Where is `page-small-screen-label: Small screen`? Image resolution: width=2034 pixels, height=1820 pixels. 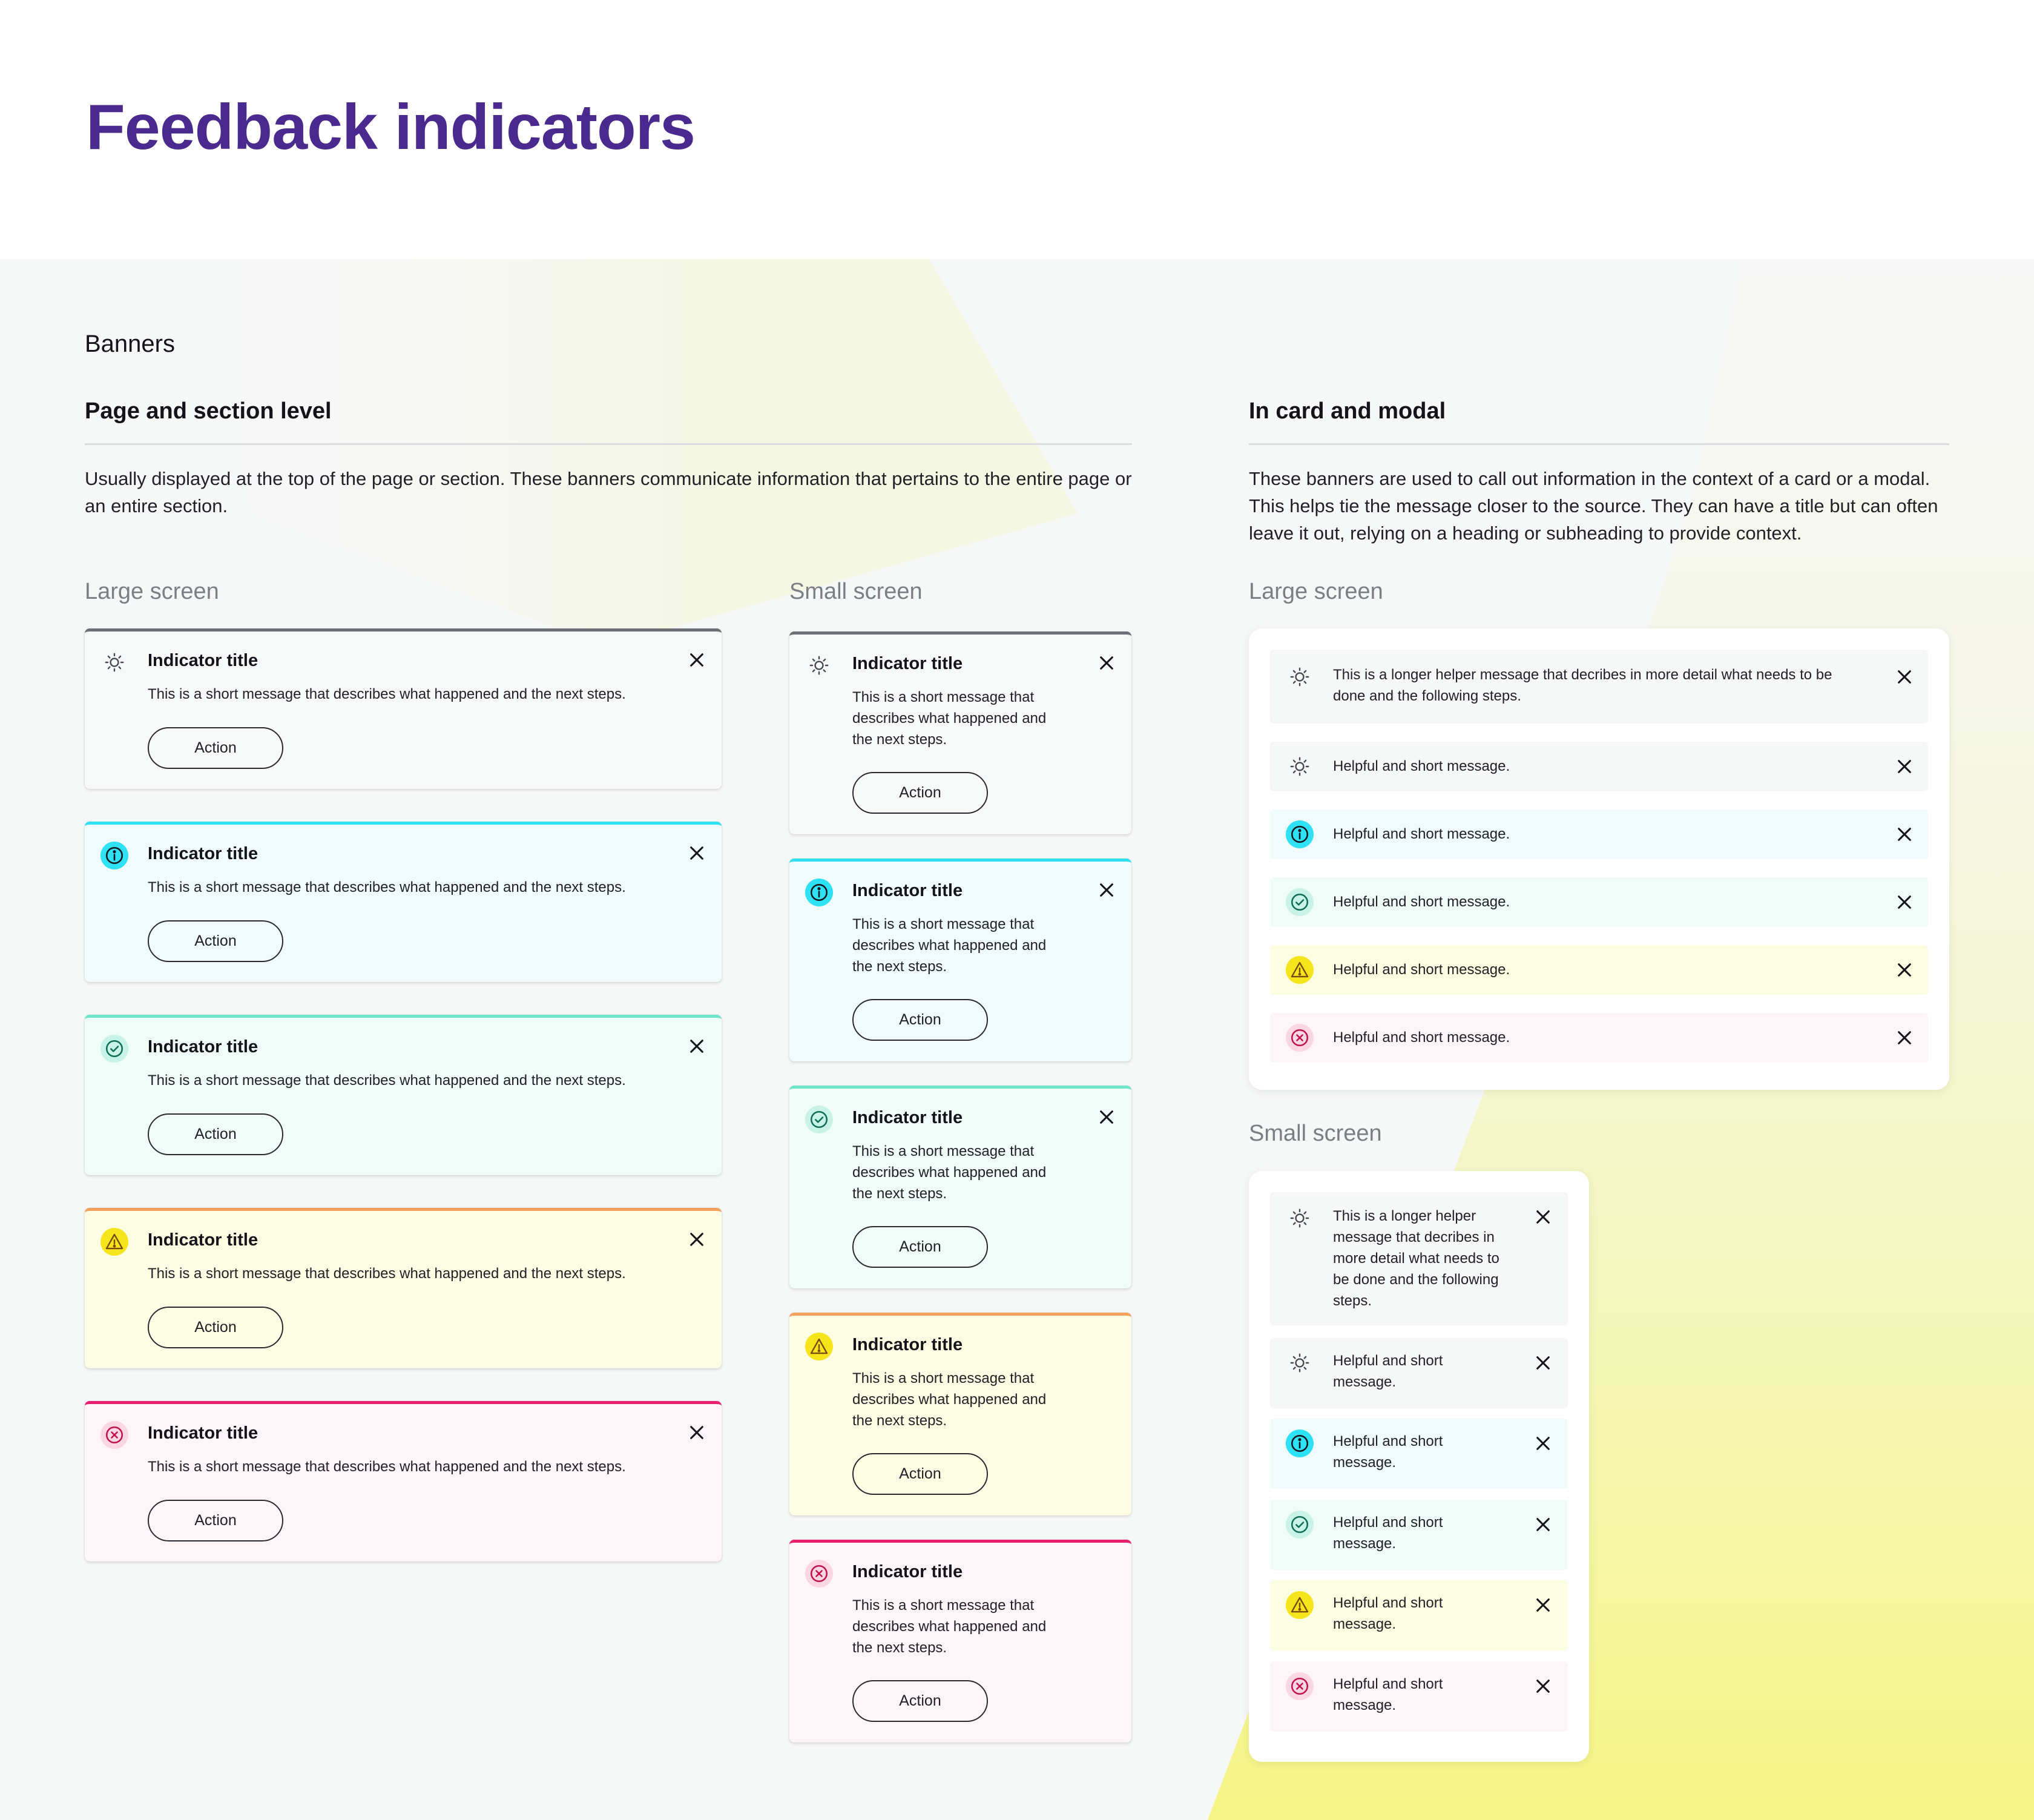 page-small-screen-label: Small screen is located at coordinates (856, 591).